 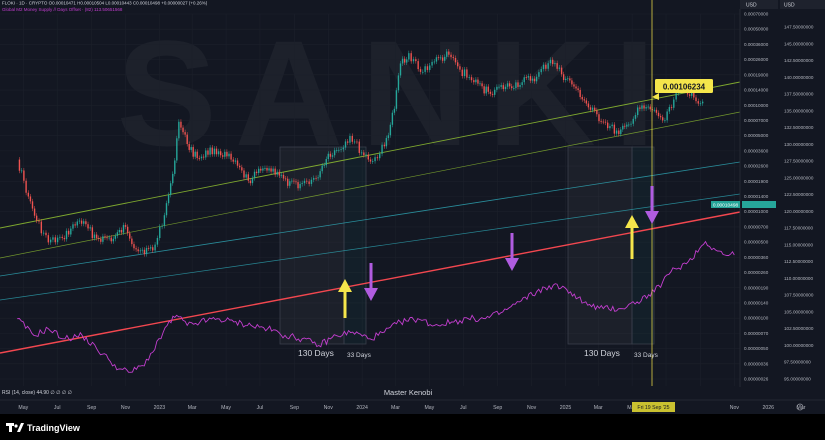 What do you see at coordinates (756, 181) in the screenshot?
I see `price-tick-label: 0.00001900` at bounding box center [756, 181].